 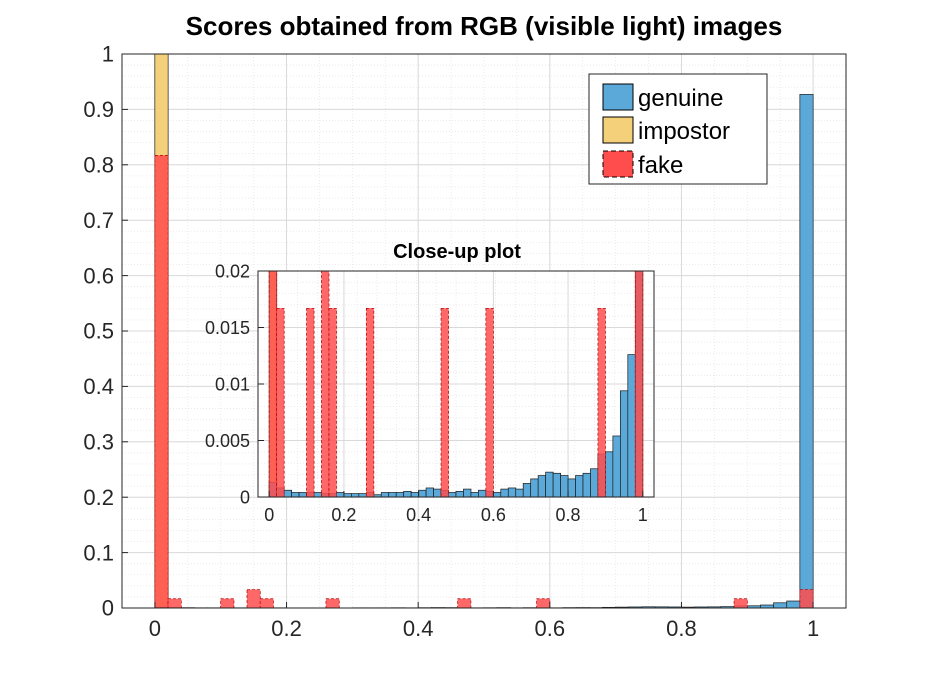 What do you see at coordinates (343, 515) in the screenshot?
I see `inset-xtick-label: 0.2` at bounding box center [343, 515].